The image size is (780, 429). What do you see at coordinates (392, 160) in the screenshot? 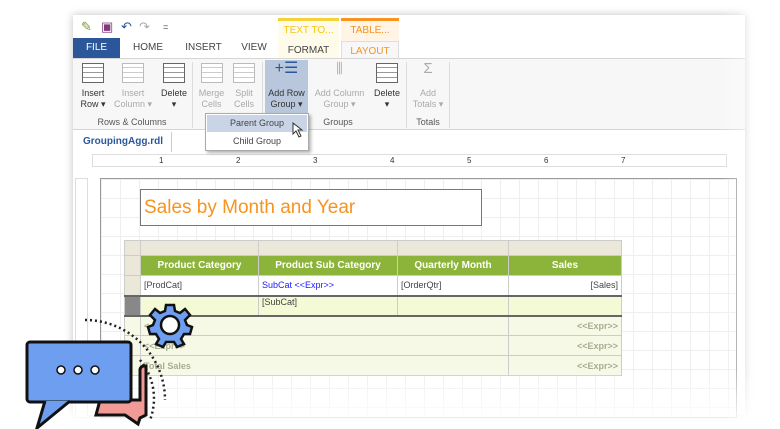
I see `ruler-label: 4` at bounding box center [392, 160].